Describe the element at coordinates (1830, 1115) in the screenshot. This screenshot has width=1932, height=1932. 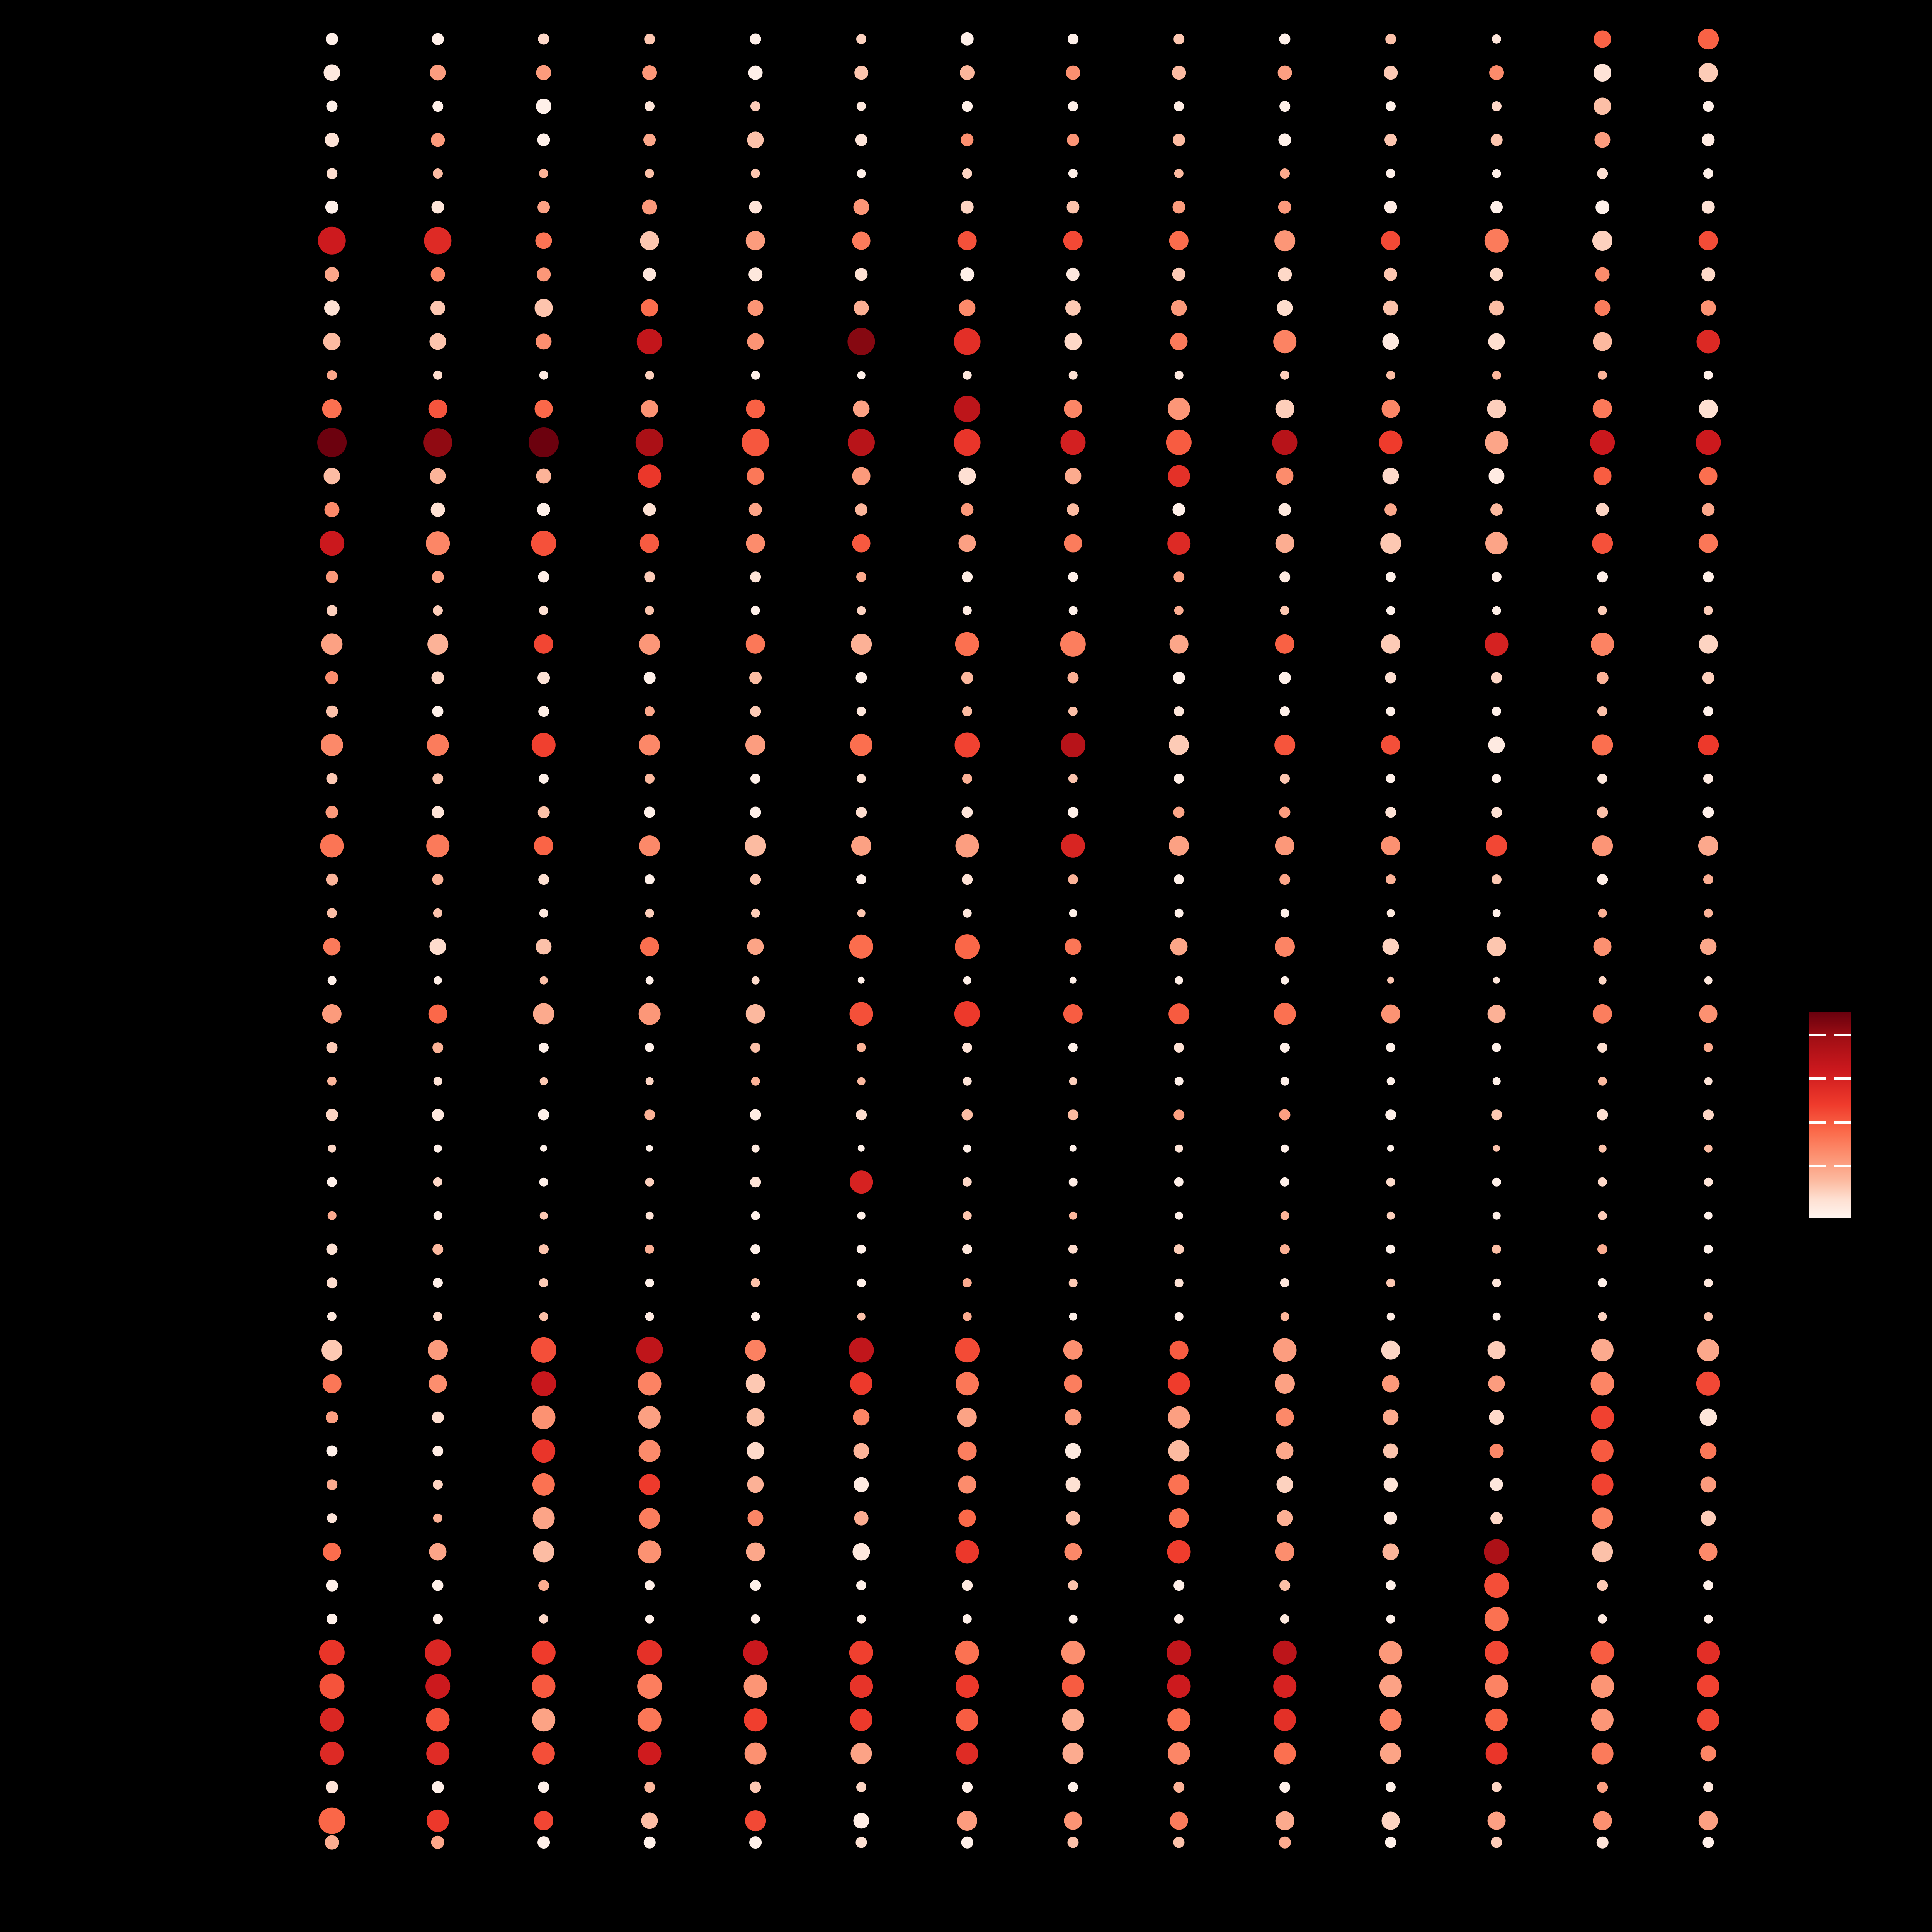
I see `colorbar` at that location.